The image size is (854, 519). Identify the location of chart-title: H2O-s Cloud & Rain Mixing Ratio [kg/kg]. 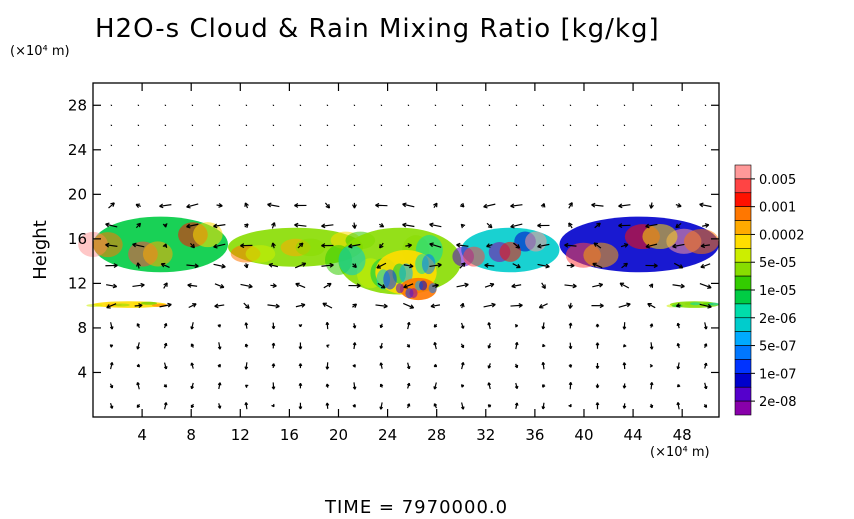
(377, 29).